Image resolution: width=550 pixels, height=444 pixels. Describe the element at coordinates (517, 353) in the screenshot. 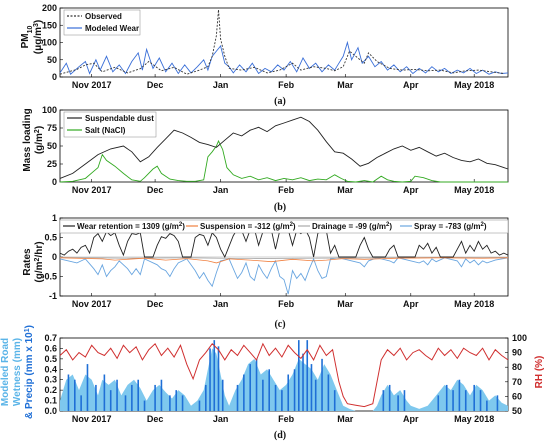

I see `ytick-right-label-d-4: 90` at that location.